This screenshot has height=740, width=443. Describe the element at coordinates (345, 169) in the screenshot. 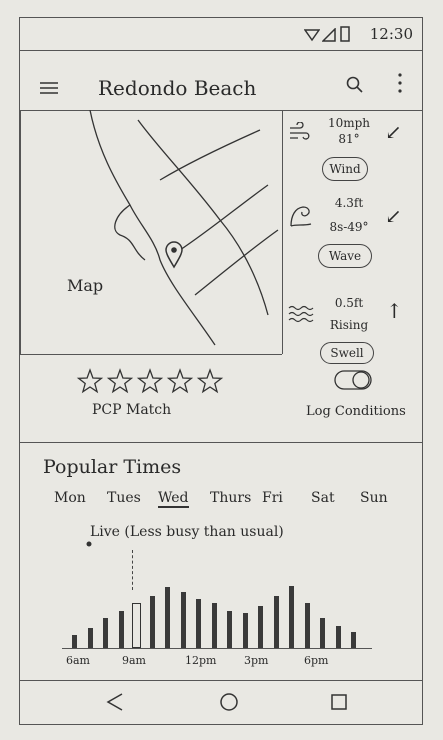

I see `wind-button: Wind` at that location.